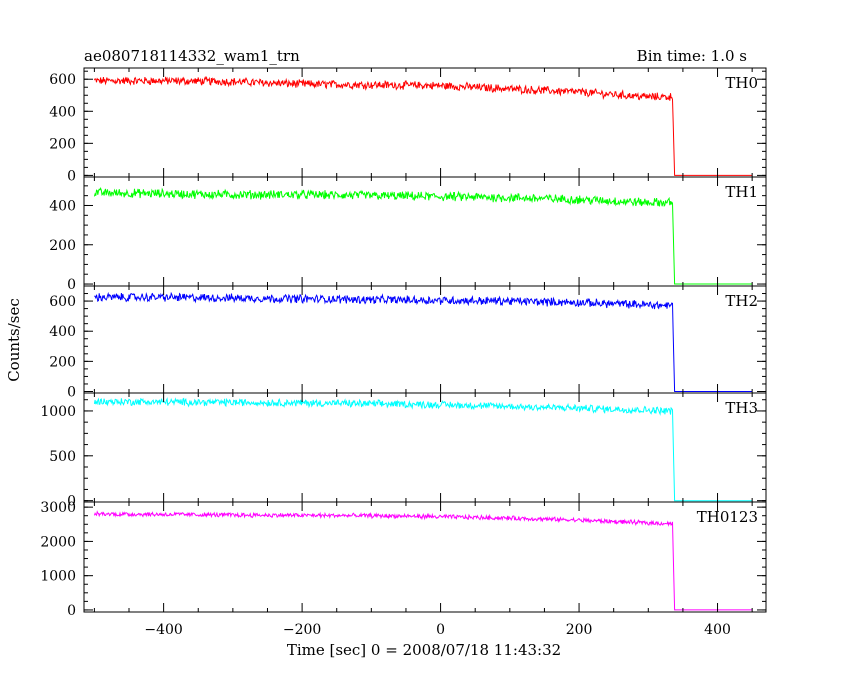 This screenshot has height=680, width=850. I want to click on x-tick-label: 200, so click(579, 630).